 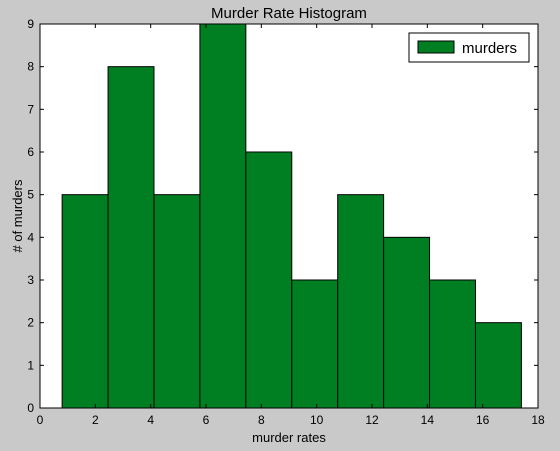 I want to click on x-tick-label: 12, so click(x=372, y=420).